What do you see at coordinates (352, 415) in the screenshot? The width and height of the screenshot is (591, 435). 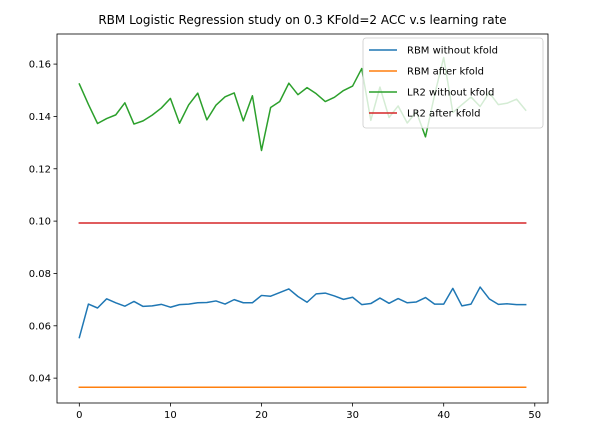 I see `x-tick-label: 30` at bounding box center [352, 415].